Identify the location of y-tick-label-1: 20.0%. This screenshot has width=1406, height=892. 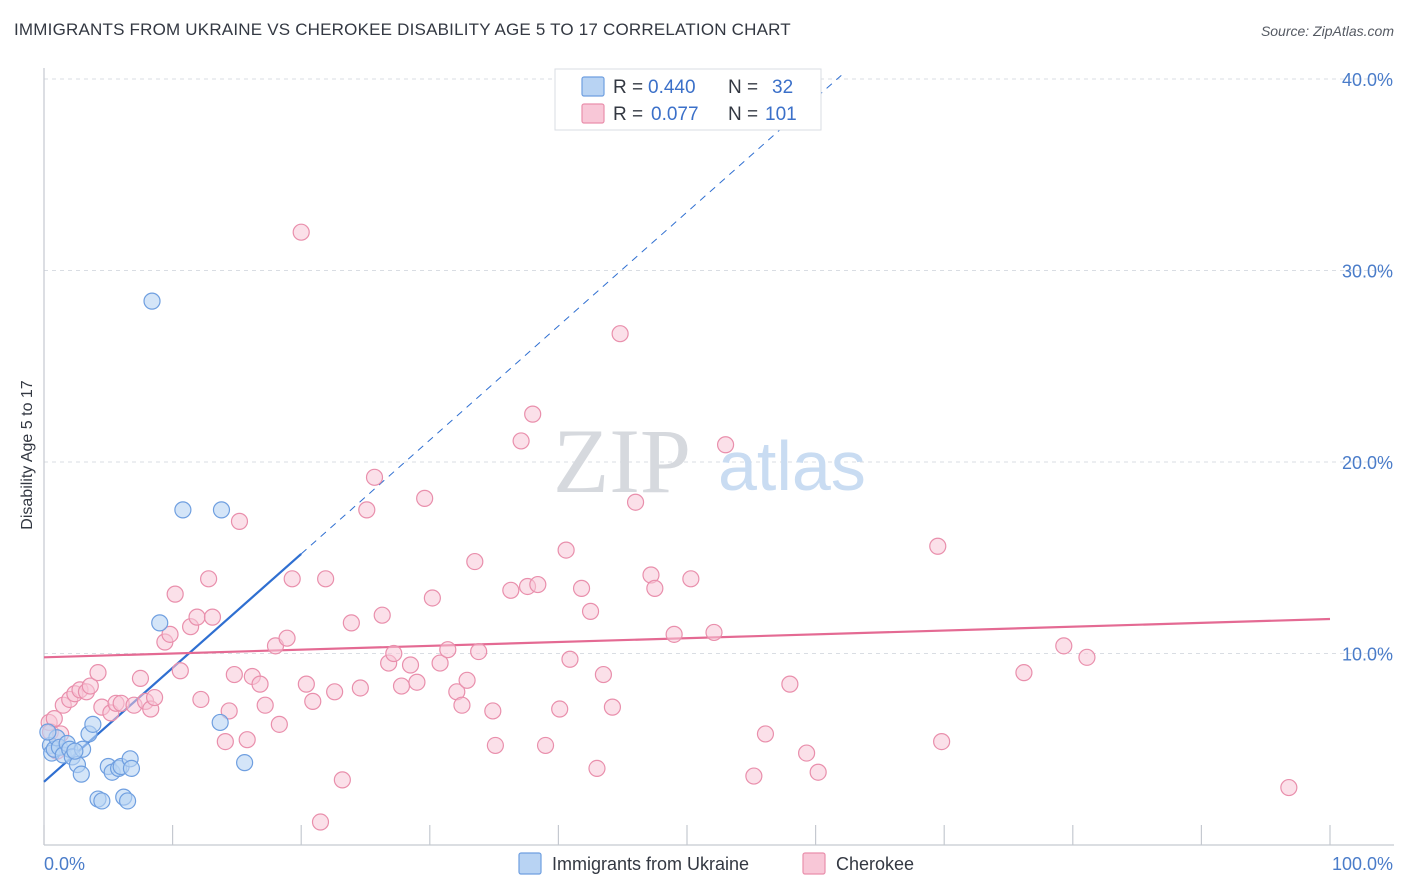
(1367, 463).